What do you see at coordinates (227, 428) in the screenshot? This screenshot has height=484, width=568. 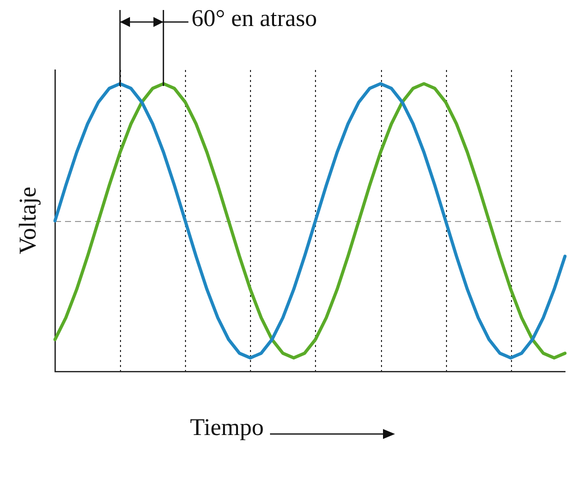 I see `x-axis-title: Tiempo` at bounding box center [227, 428].